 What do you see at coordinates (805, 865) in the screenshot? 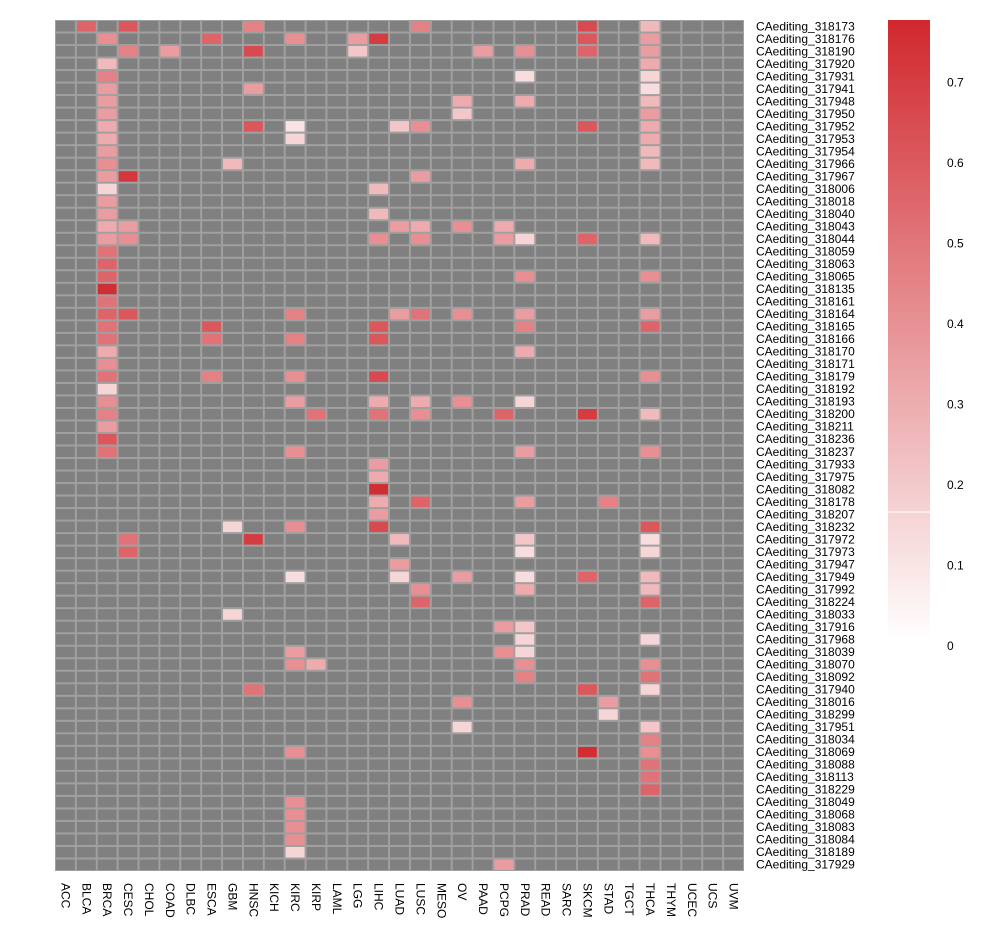
I see `row-label: CAediting_317929` at bounding box center [805, 865].